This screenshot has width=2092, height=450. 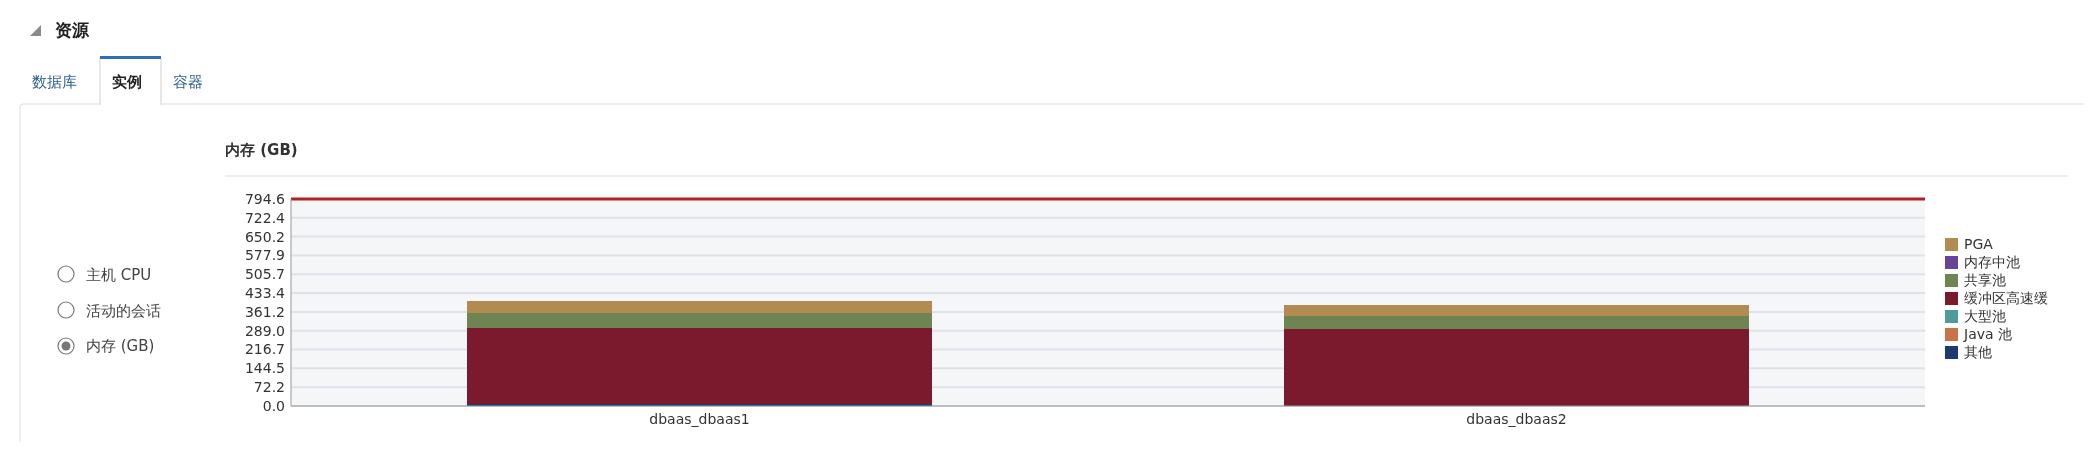 What do you see at coordinates (119, 275) in the screenshot?
I see `text: 主机 CPU` at bounding box center [119, 275].